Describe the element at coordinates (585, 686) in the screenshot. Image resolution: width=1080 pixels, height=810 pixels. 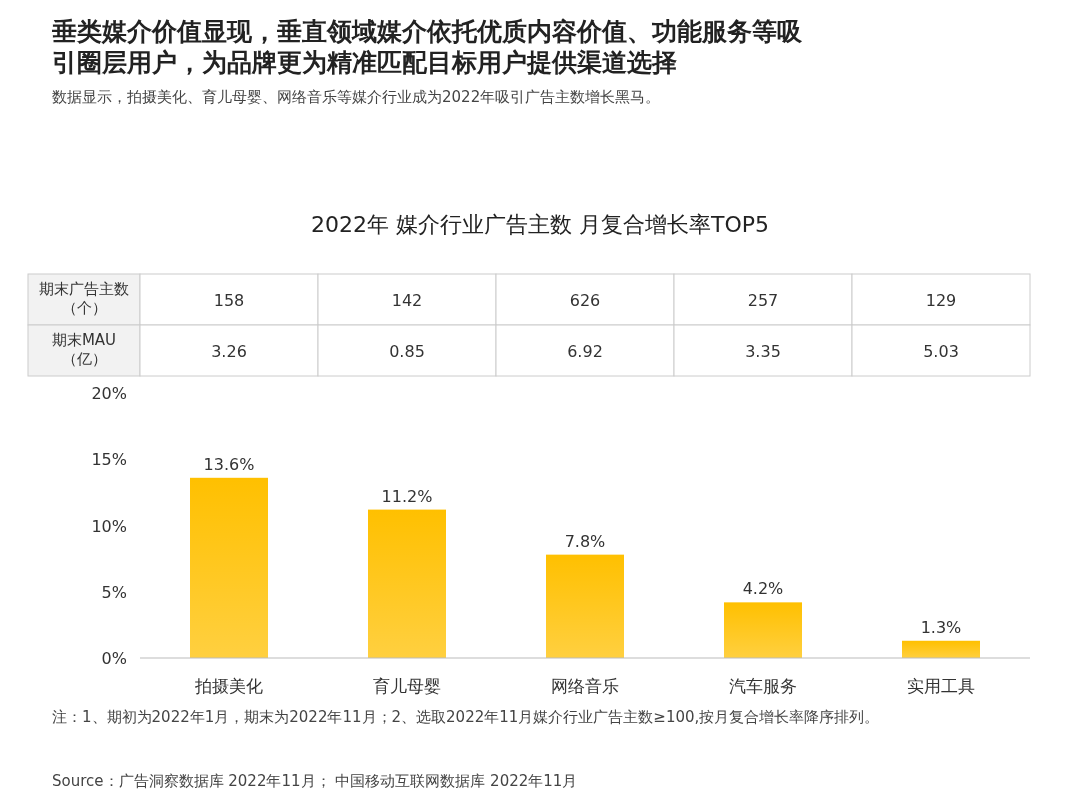
I see `x-tick-label: 网络音乐` at that location.